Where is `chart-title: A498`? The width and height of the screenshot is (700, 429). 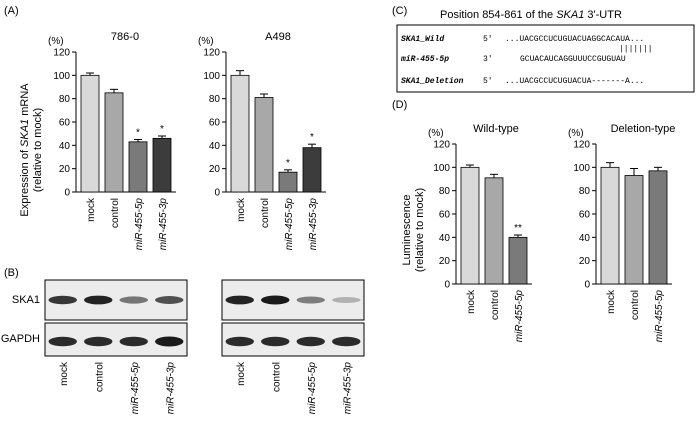
chart-title: A498 is located at coordinates (278, 37).